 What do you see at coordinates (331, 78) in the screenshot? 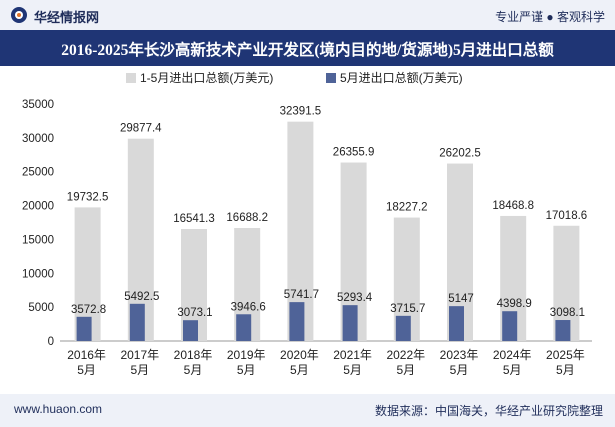
I see `legend-swatch-series2` at bounding box center [331, 78].